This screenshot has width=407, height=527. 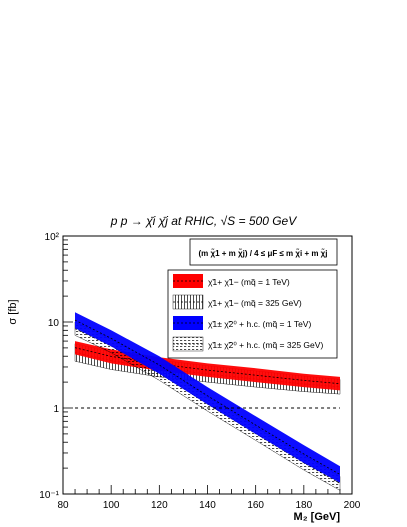 I want to click on legend-label-2: χ̃1+ χ̃1− (mq̃ = 325 GeV), so click(x=255, y=303).